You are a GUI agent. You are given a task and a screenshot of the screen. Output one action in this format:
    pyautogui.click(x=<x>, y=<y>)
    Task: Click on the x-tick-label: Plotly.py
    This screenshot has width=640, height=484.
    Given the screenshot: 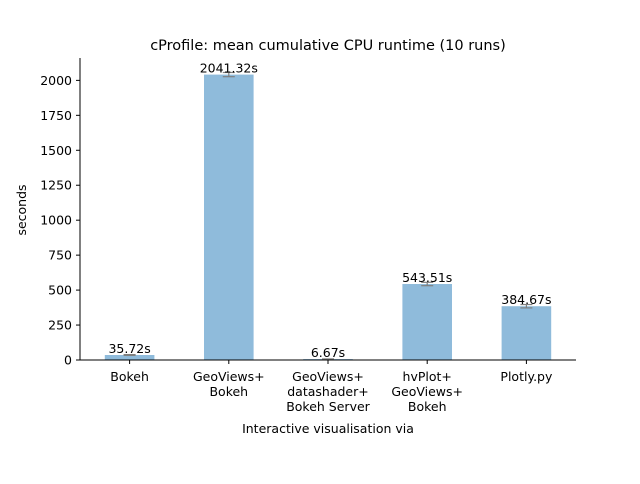 What is the action you would take?
    pyautogui.click(x=526, y=376)
    